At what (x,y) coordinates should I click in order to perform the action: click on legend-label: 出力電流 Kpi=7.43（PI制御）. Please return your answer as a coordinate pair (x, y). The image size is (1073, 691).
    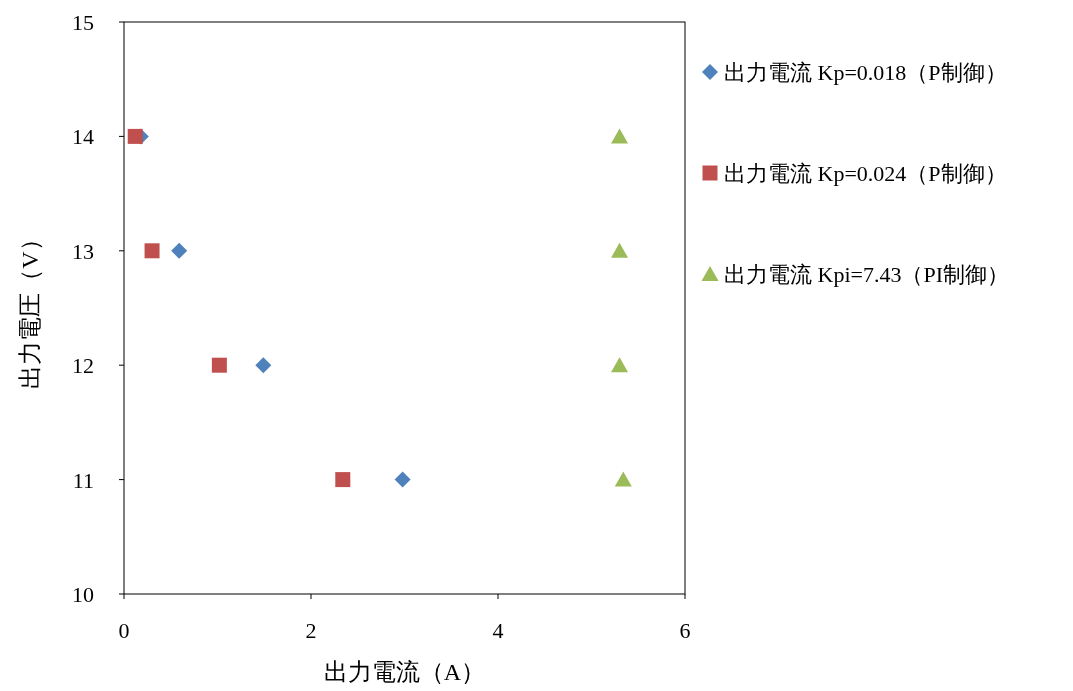
    Looking at the image, I should click on (866, 274).